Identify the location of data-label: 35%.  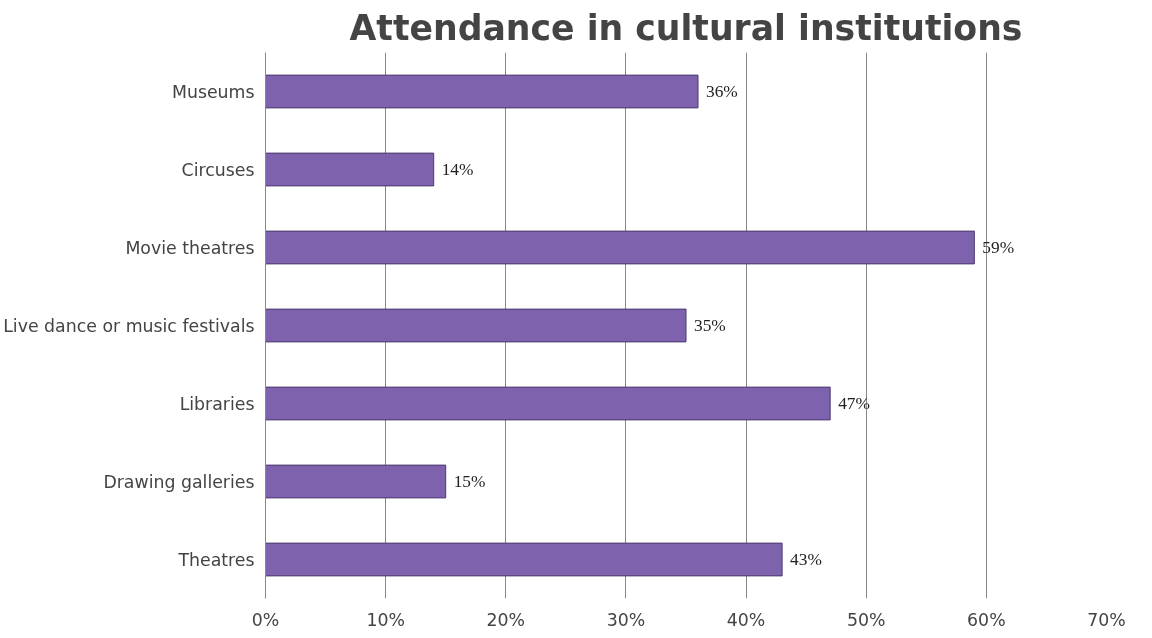
(710, 325).